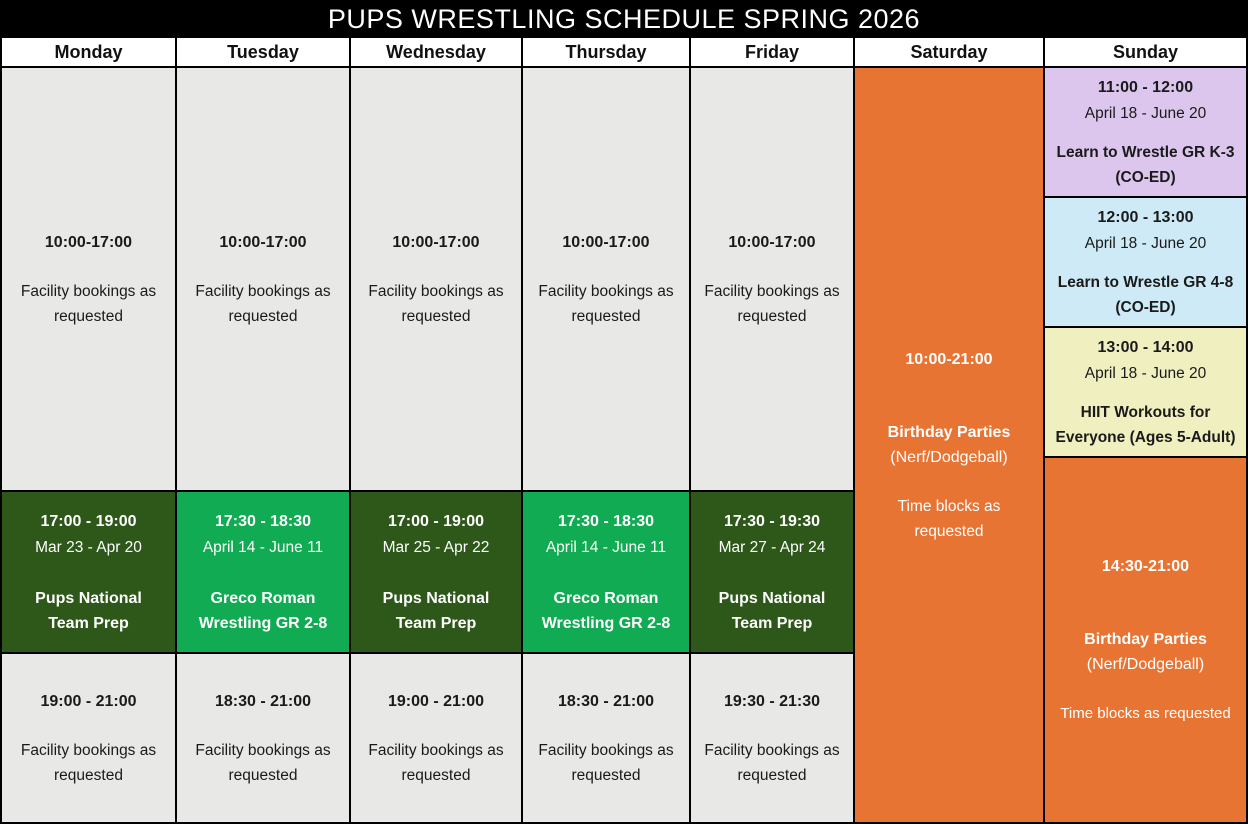  I want to click on time-range: 13:00 - 14:00, so click(1145, 347).